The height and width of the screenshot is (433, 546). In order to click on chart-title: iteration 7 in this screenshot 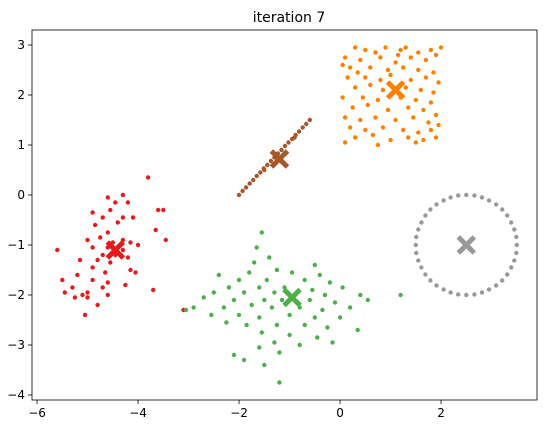, I will do `click(289, 18)`.